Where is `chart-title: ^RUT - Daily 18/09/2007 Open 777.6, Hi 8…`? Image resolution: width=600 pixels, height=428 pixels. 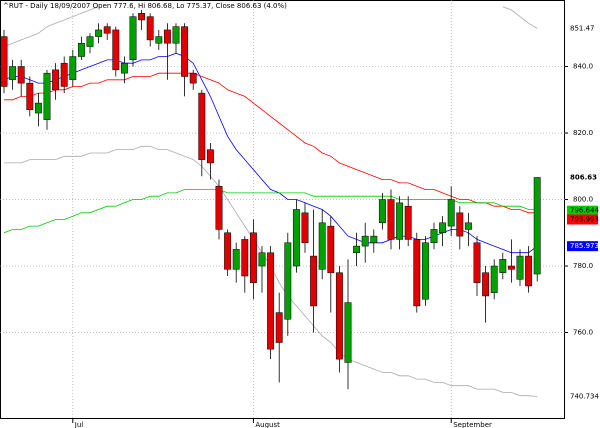
chart-title: ^RUT - Daily 18/09/2007 Open 777.6, Hi 8… is located at coordinates (145, 6).